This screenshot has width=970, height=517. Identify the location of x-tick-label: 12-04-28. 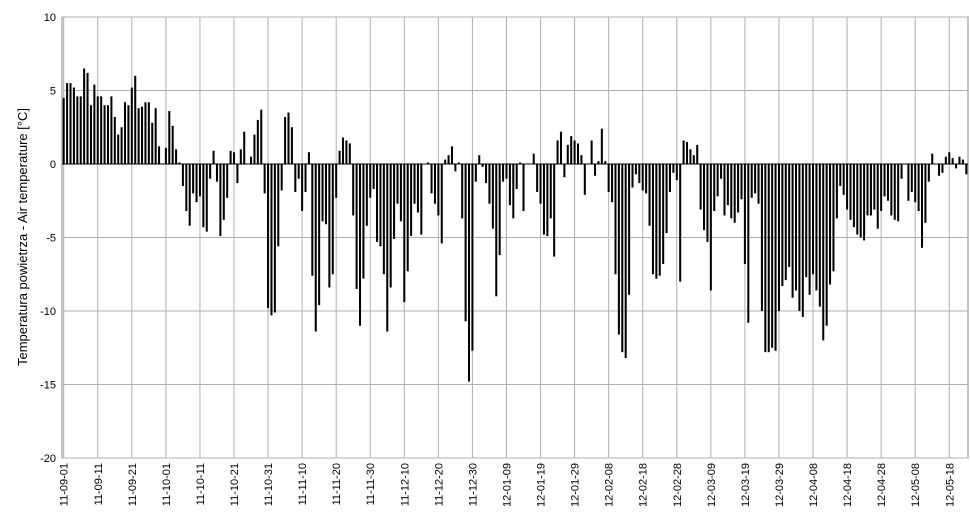
(882, 485).